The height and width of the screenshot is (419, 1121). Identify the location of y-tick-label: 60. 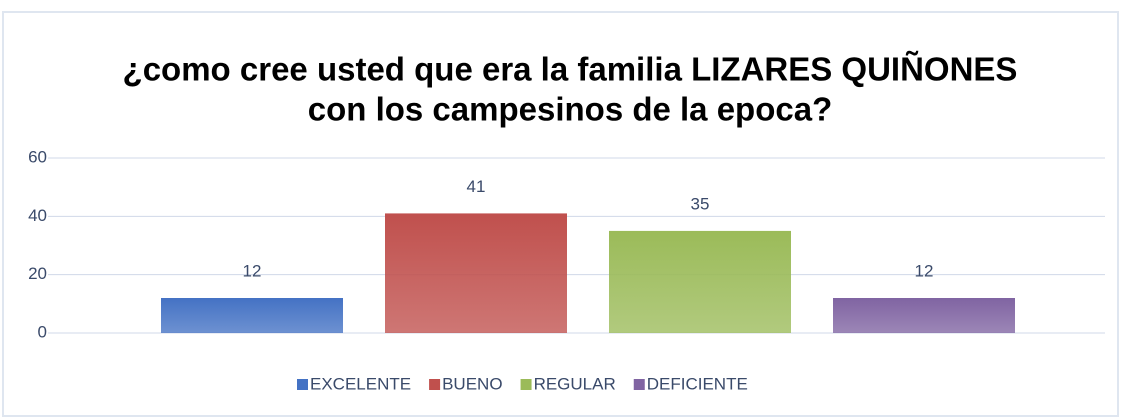
(37, 156).